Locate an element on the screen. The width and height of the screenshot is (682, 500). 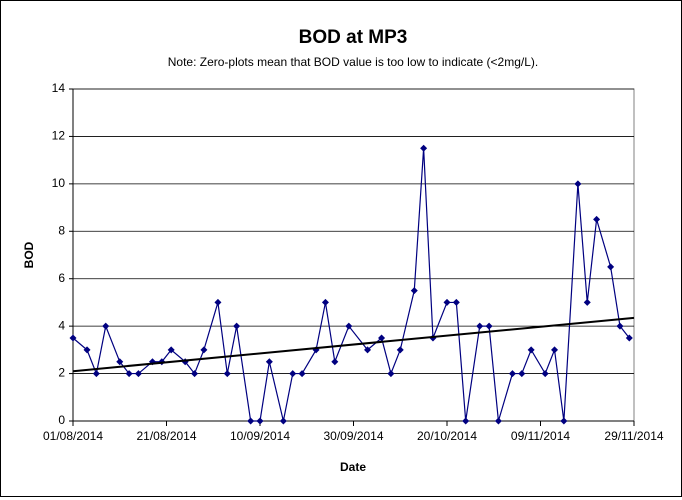
trend-line is located at coordinates (353, 344).